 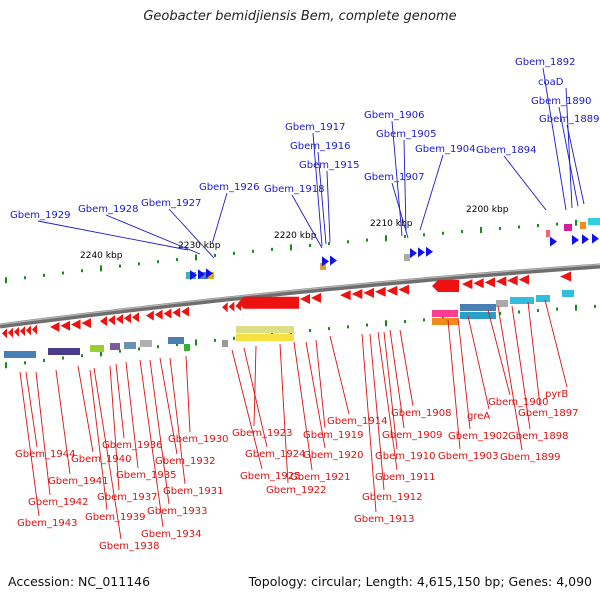 What do you see at coordinates (391, 224) in the screenshot?
I see `scale-label: 2210 kbp` at bounding box center [391, 224].